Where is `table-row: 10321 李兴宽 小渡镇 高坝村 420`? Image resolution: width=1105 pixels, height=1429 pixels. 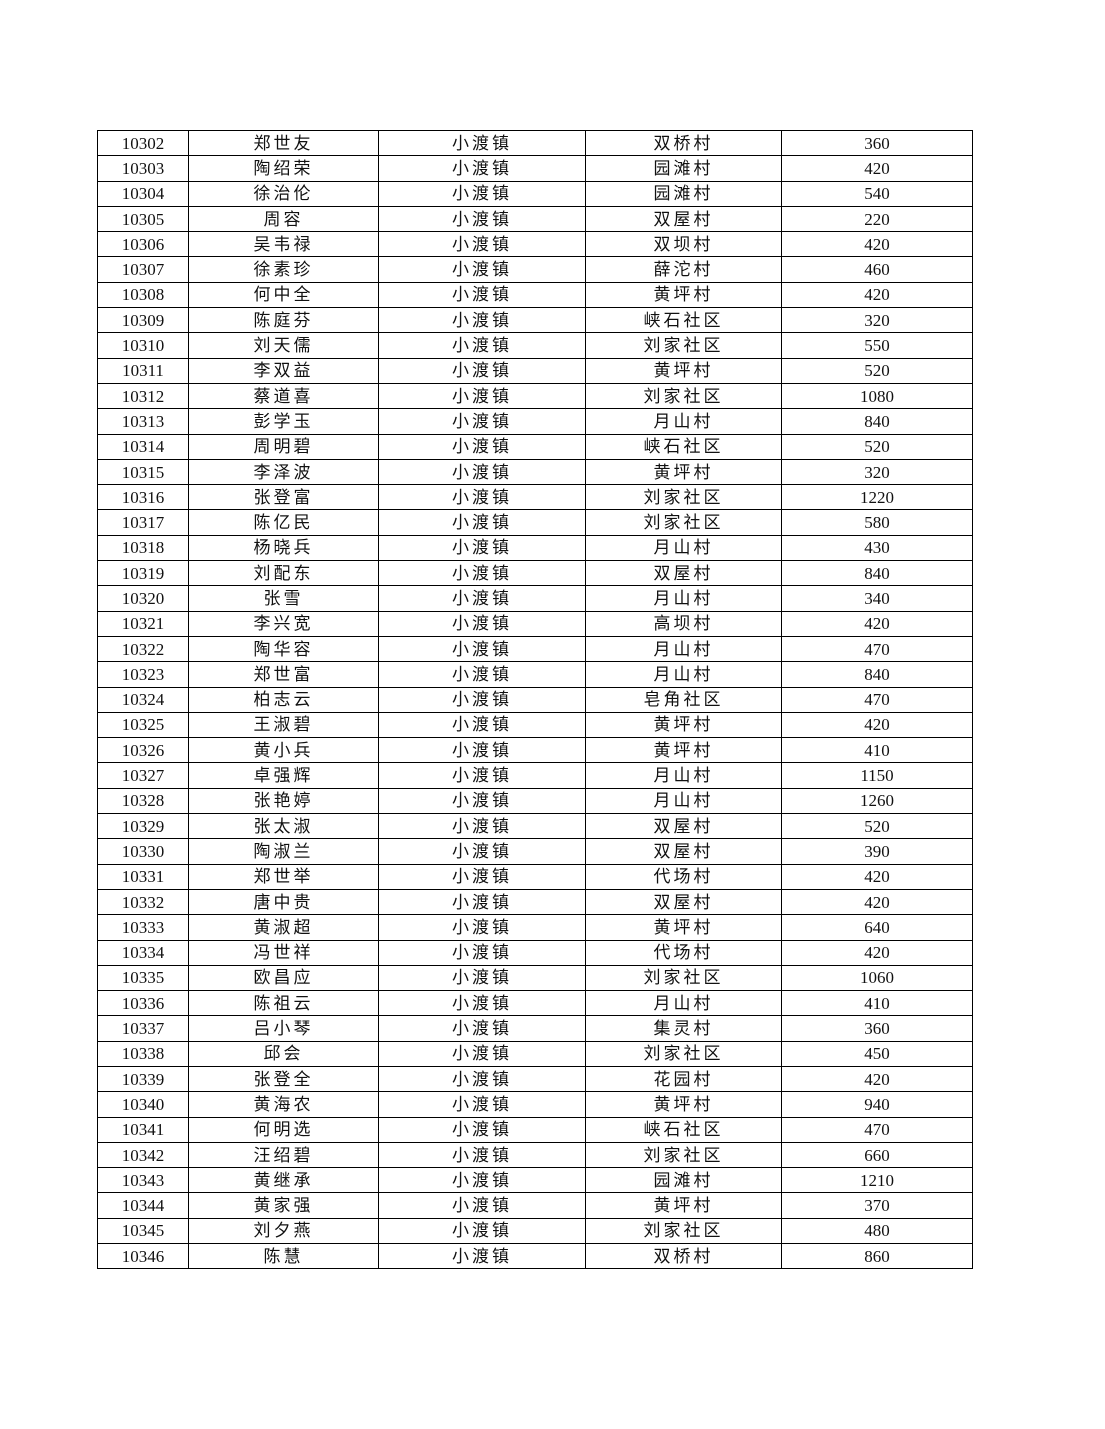
table-row: 10321 李兴宽 小渡镇 高坝村 420 is located at coordinates (535, 623).